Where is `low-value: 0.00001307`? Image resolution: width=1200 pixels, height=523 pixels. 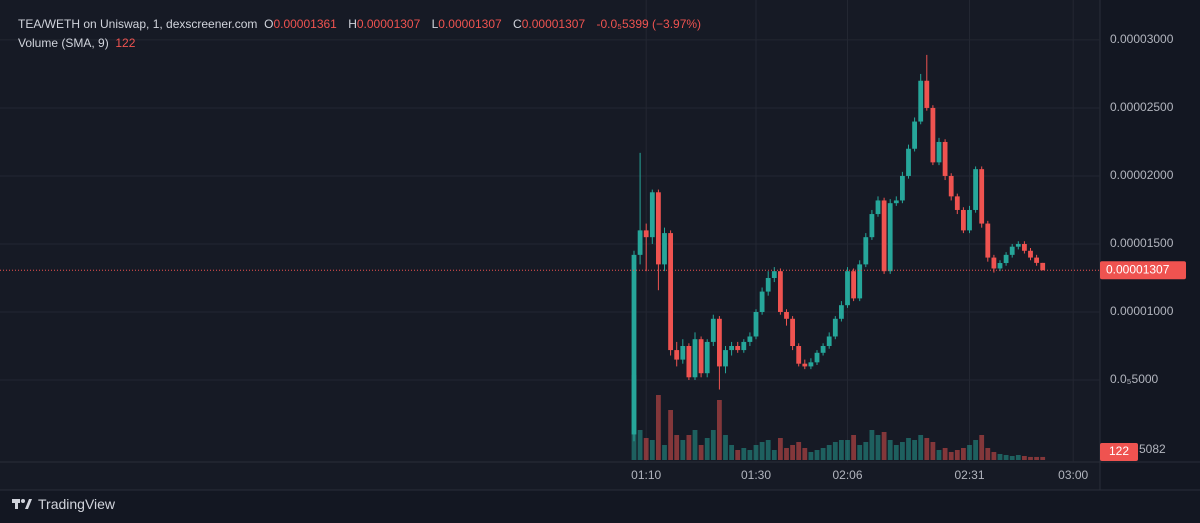 low-value: 0.00001307 is located at coordinates (470, 24).